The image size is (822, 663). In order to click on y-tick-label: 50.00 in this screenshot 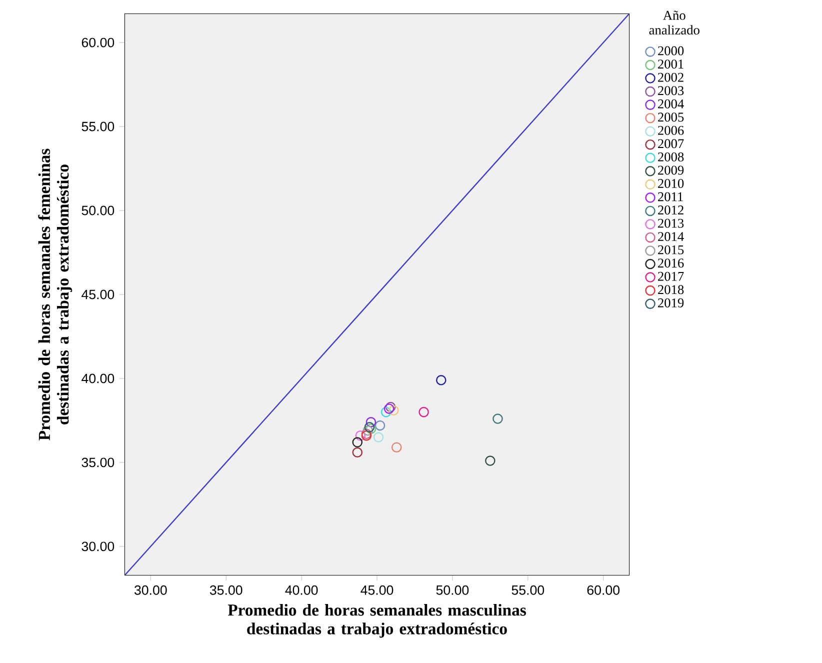, I will do `click(98, 211)`.